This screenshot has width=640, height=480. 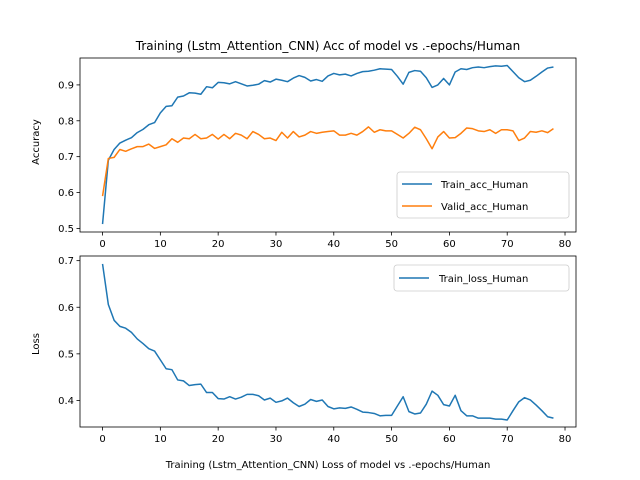 I want to click on loss-x-tick-label: 0, so click(x=102, y=439).